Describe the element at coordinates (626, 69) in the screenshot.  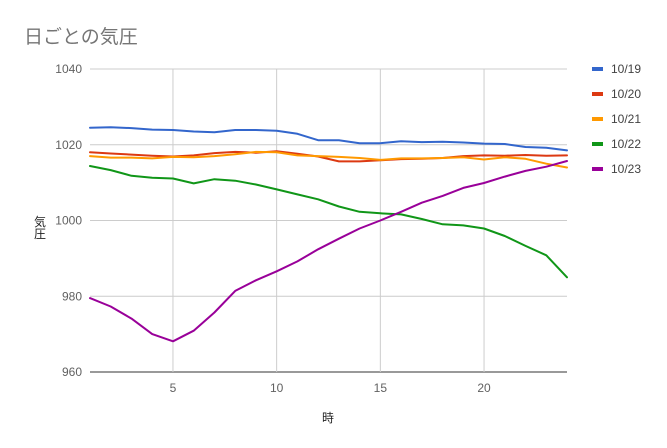
I see `legend-label: 10/19` at that location.